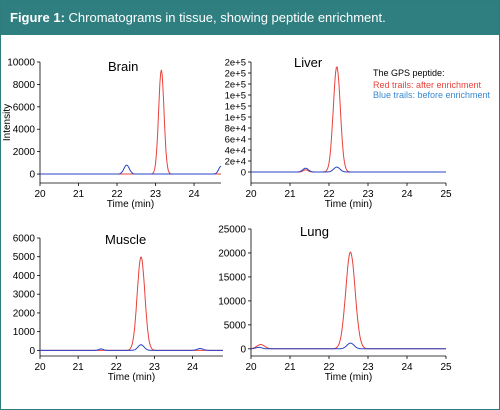 This screenshot has height=410, width=500. What do you see at coordinates (409, 73) in the screenshot?
I see `legend-title: The GPS peptide:` at bounding box center [409, 73].